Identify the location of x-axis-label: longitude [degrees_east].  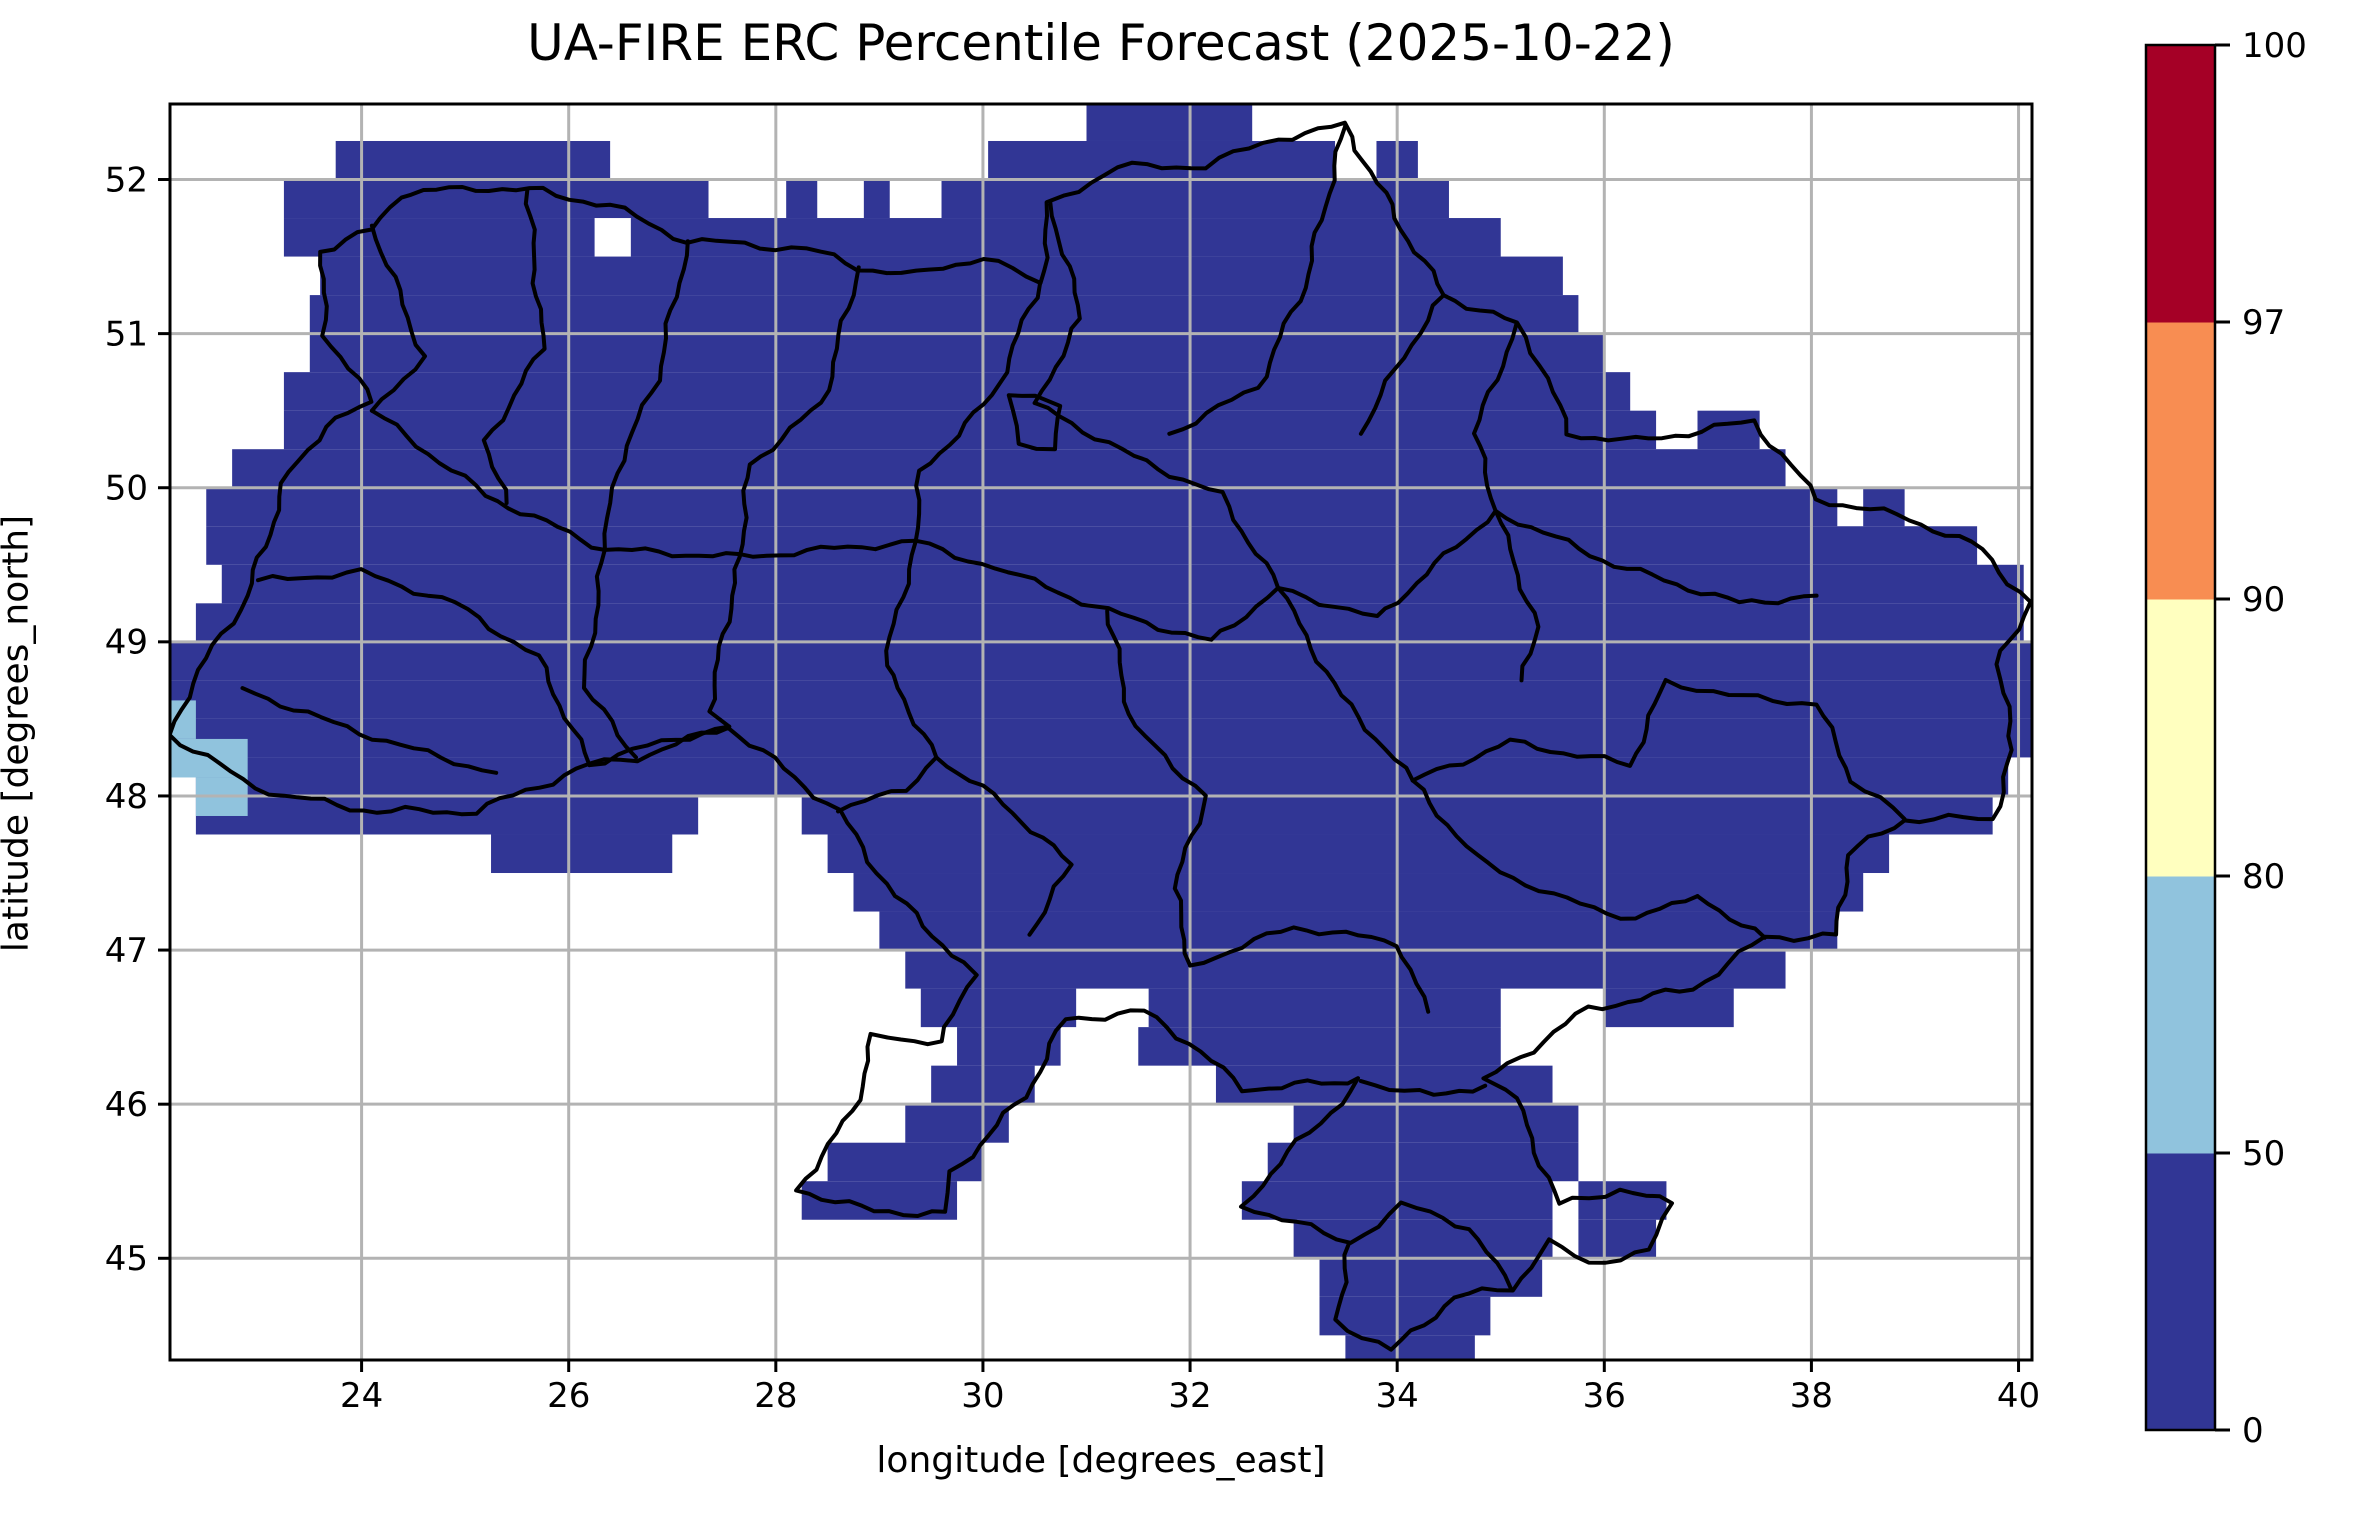
(1101, 1460).